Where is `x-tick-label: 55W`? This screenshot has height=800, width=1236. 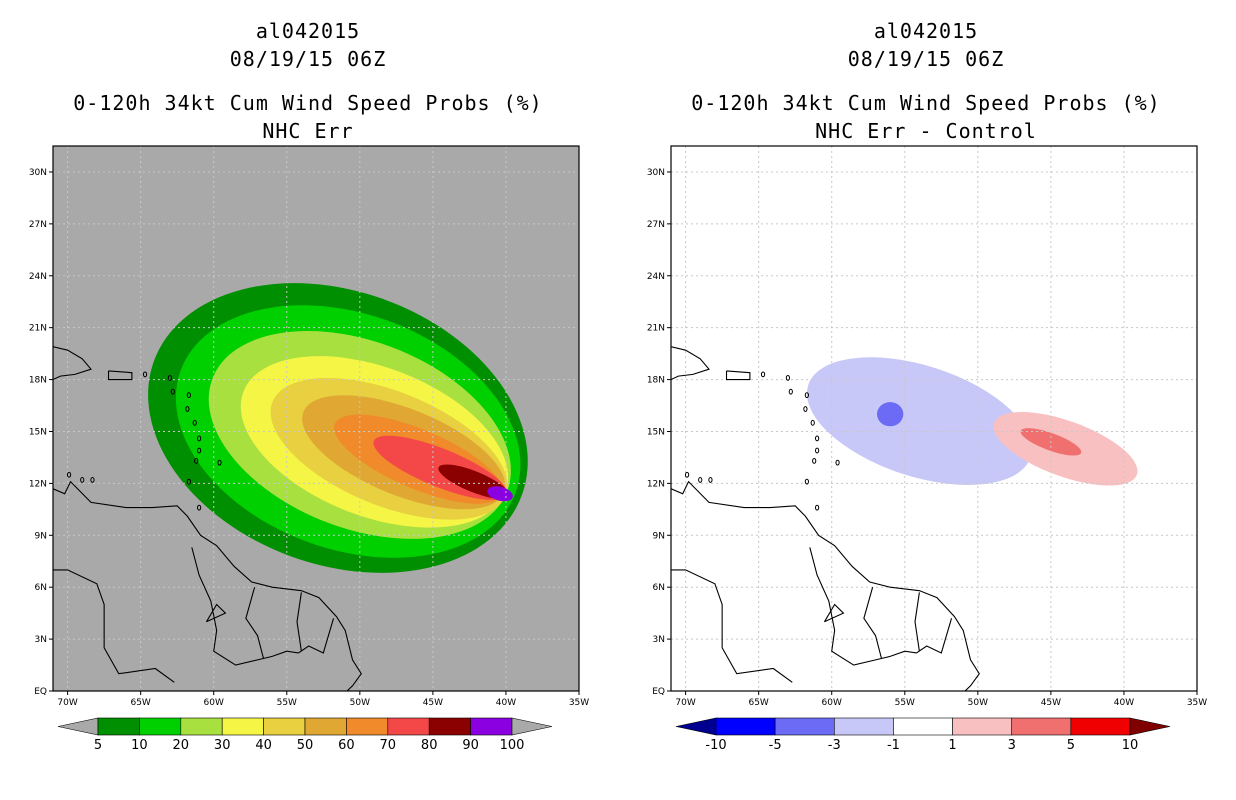
x-tick-label: 55W is located at coordinates (905, 703).